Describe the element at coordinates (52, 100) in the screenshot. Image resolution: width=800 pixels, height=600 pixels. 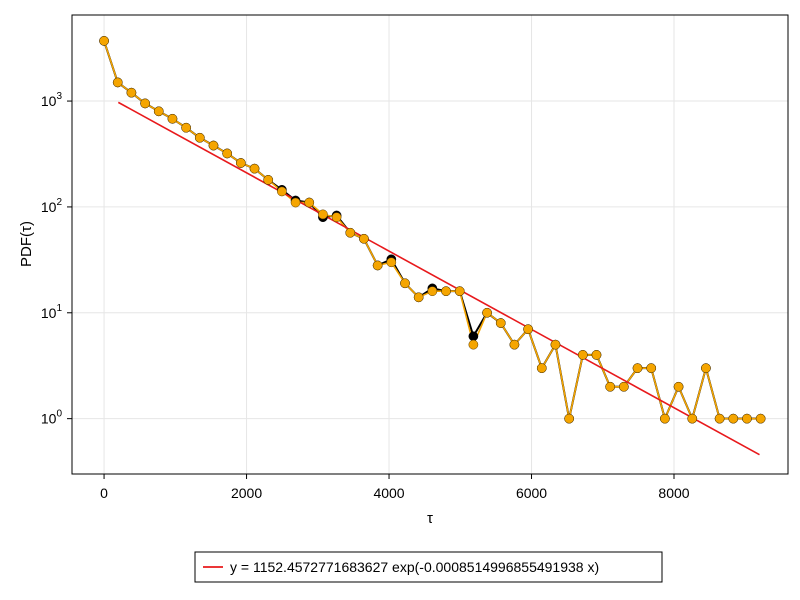
I see `y-tick-label: 10³` at that location.